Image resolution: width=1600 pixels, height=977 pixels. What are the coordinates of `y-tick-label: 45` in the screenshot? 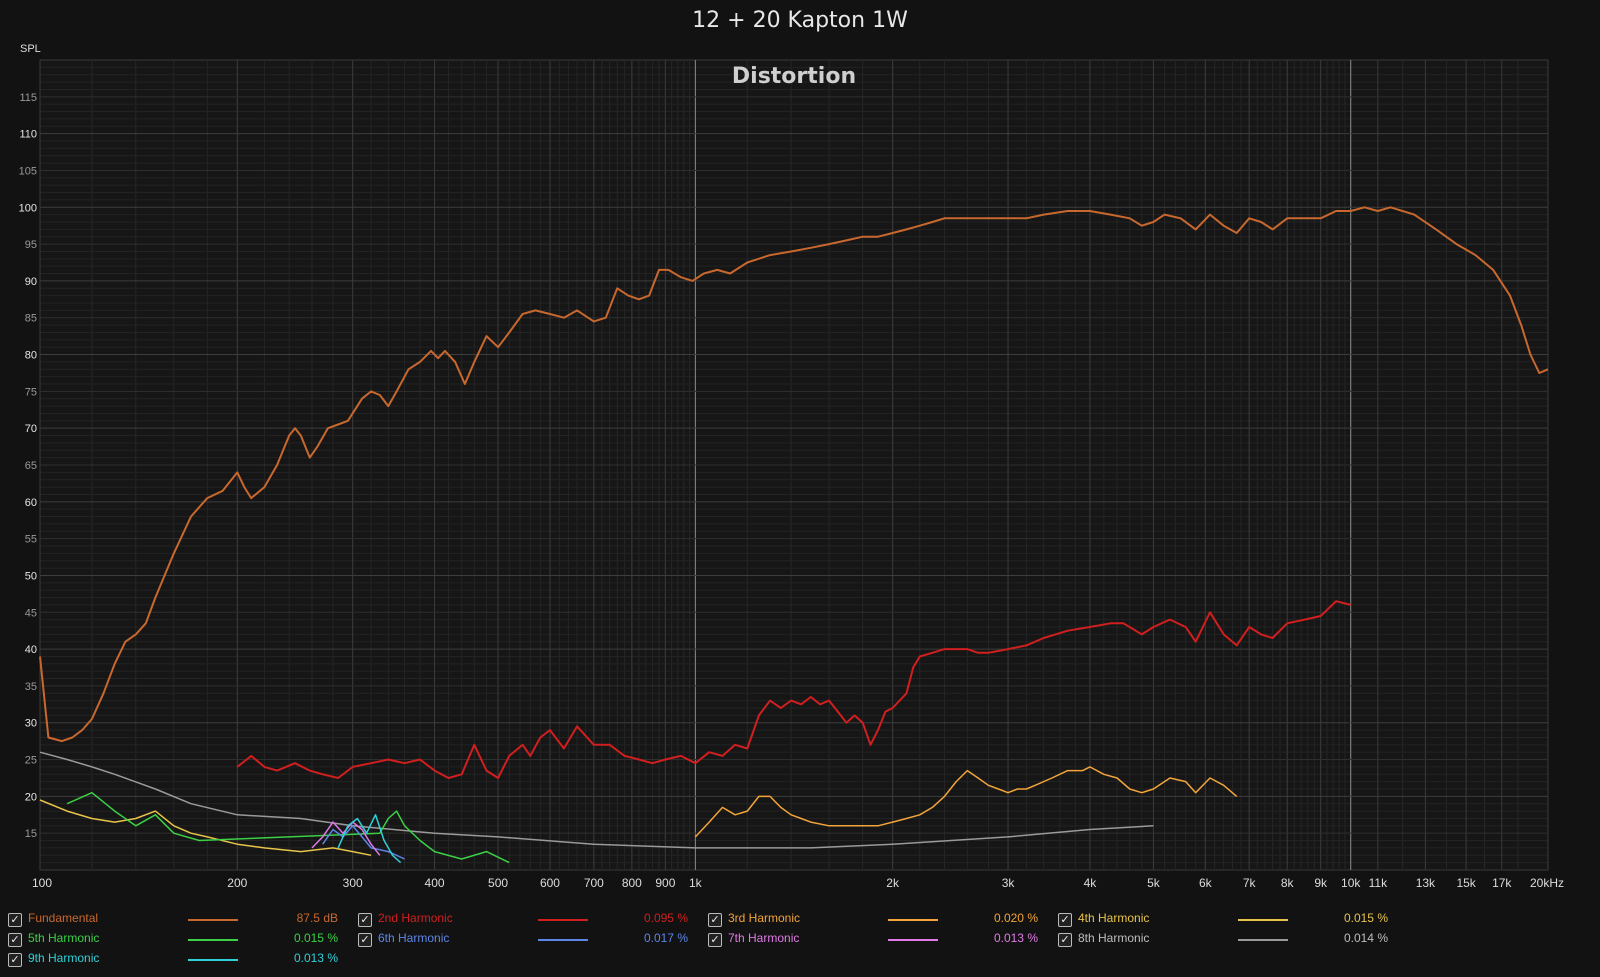 It's located at (31, 613).